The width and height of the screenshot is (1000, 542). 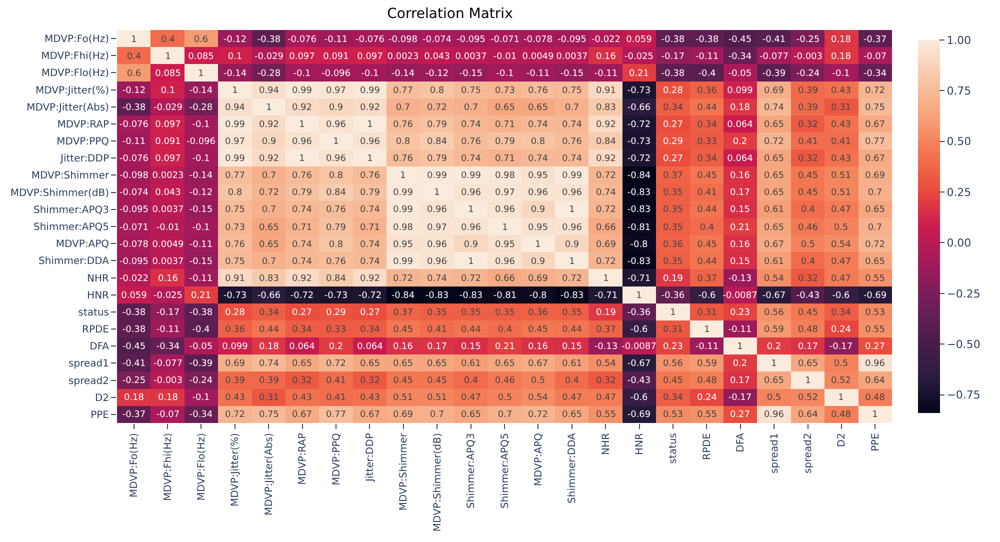 I want to click on data-label: -0.36, so click(x=673, y=296).